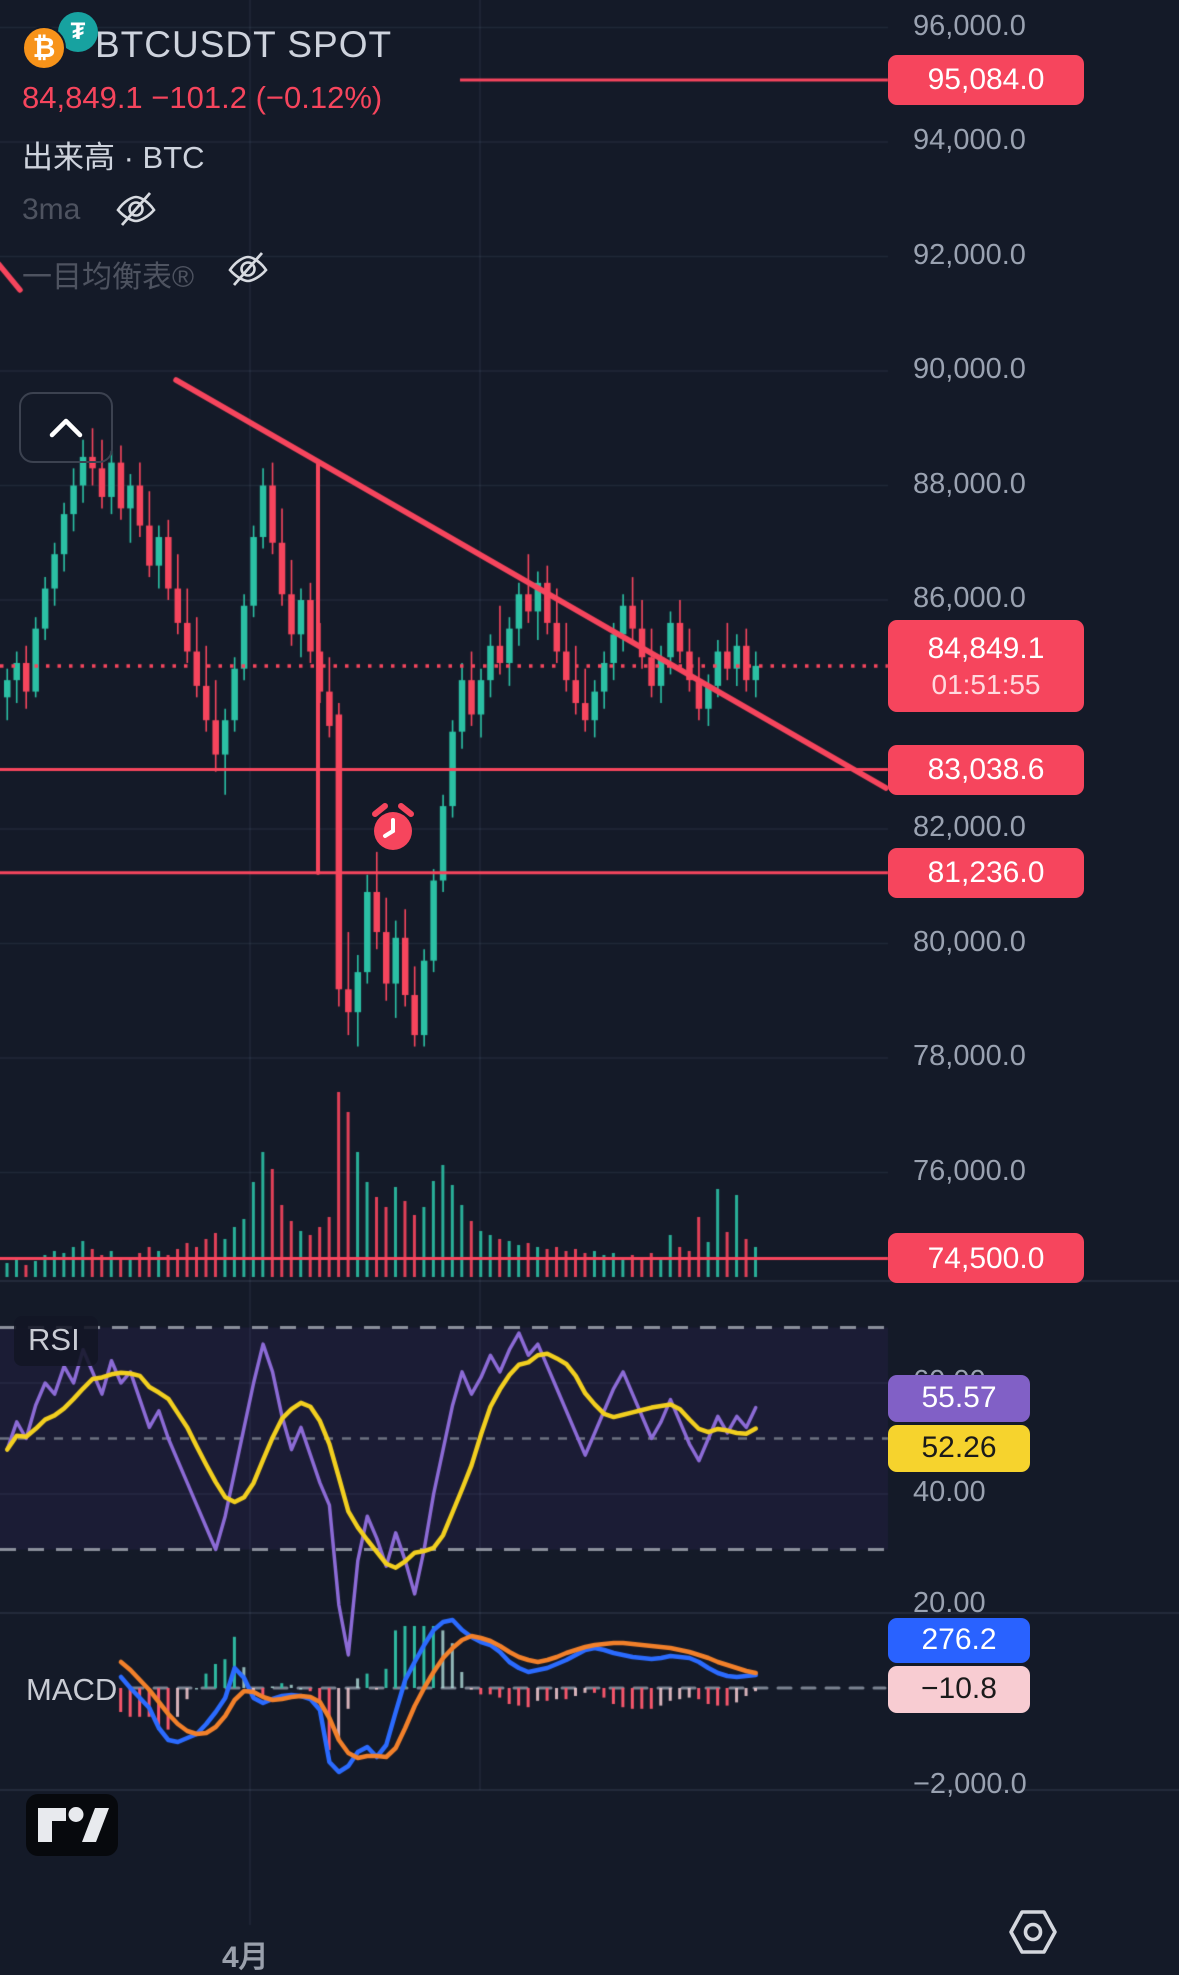 Image resolution: width=1179 pixels, height=1975 pixels. I want to click on macd-hist-value-pill: −10.8, so click(959, 1689).